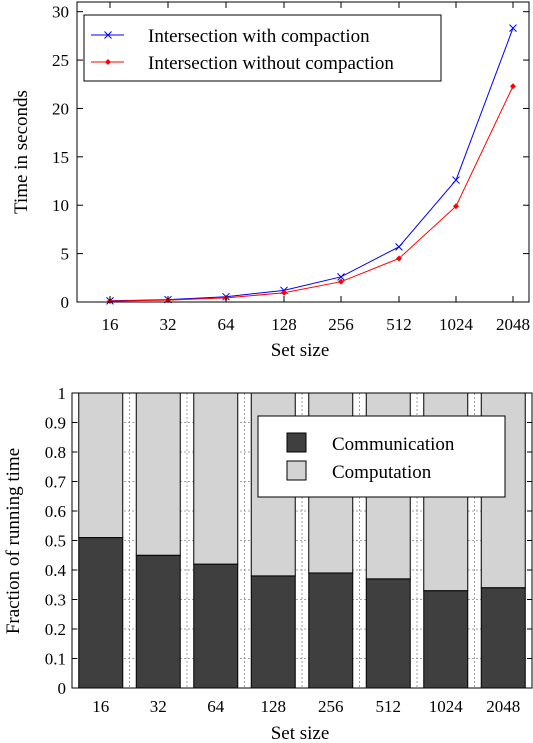  Describe the element at coordinates (271, 63) in the screenshot. I see `legend-label-without-compaction: Intersection without compaction` at that location.